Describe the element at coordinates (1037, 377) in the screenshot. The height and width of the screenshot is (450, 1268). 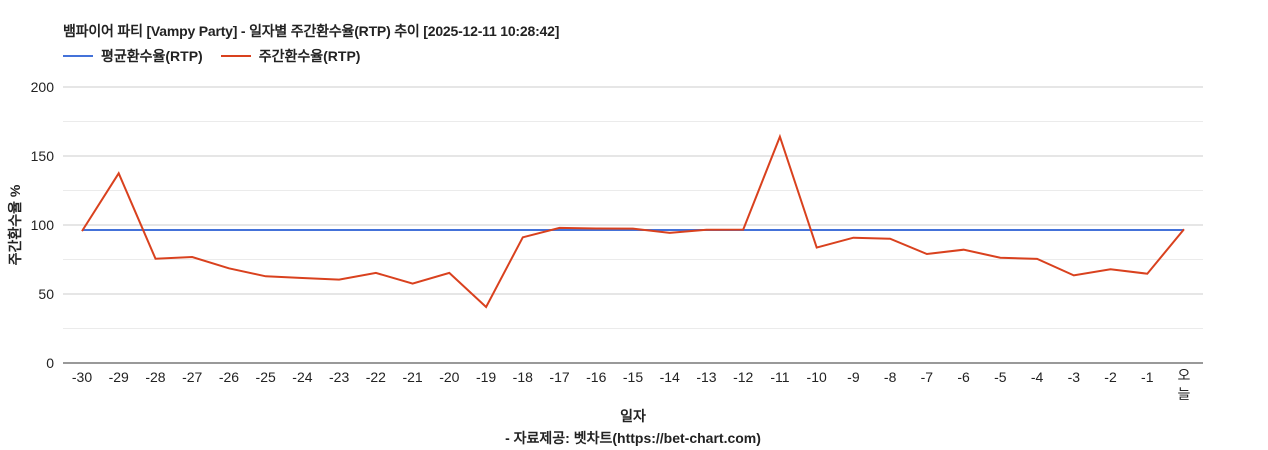
I see `x-tick-label: -4` at that location.